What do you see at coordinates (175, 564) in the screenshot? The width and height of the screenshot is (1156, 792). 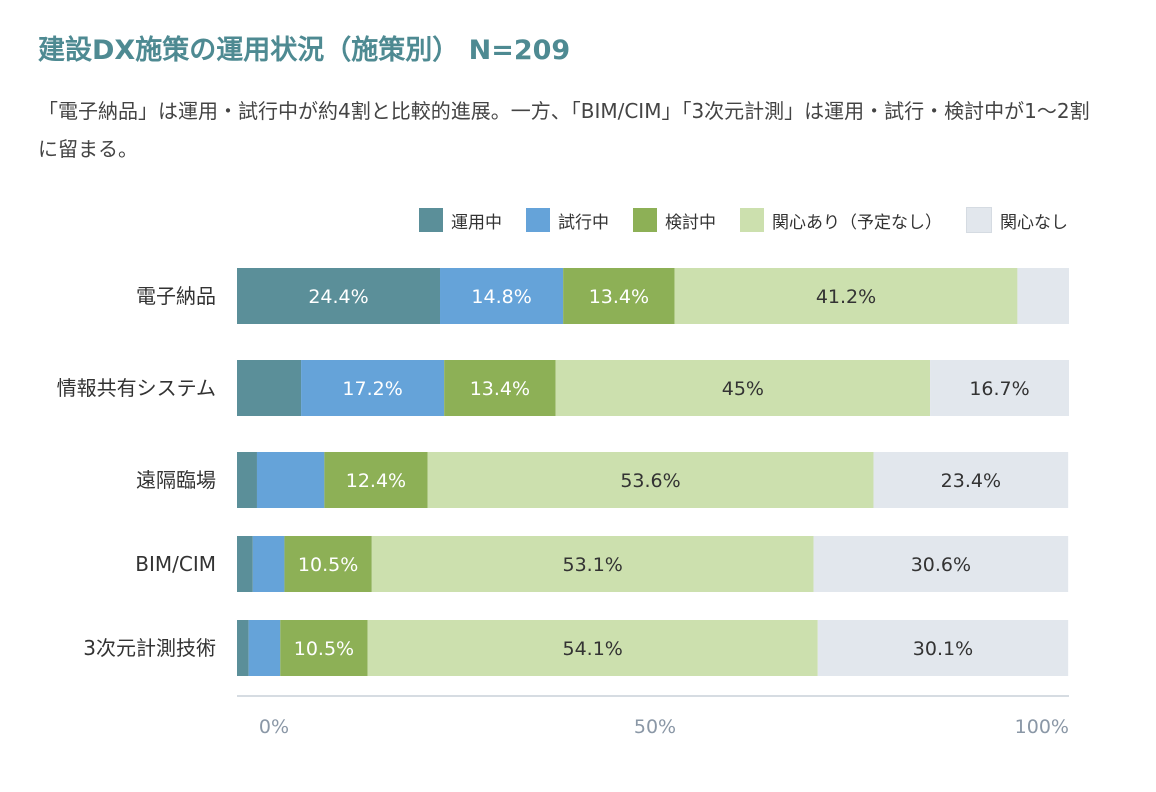 I see `category-label: BIM/CIM` at bounding box center [175, 564].